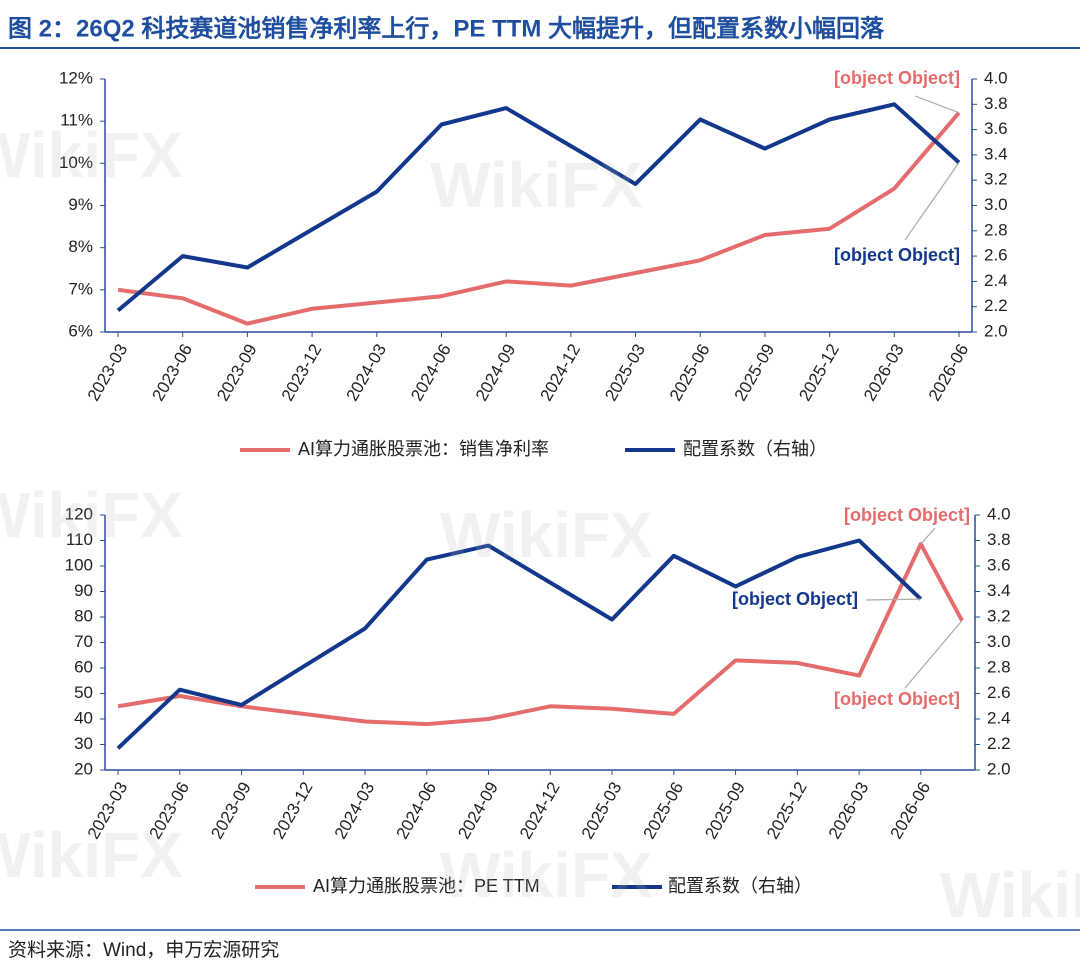 This screenshot has width=1080, height=973. I want to click on y-tick-label: 120, so click(79, 513).